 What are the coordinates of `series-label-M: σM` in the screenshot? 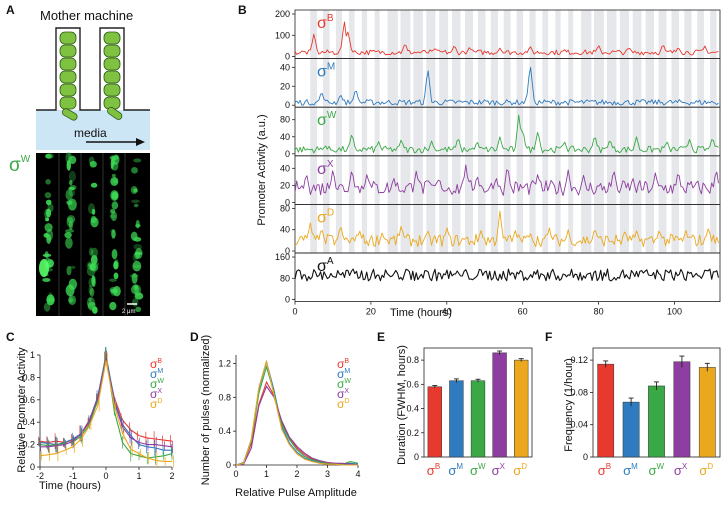 It's located at (326, 71).